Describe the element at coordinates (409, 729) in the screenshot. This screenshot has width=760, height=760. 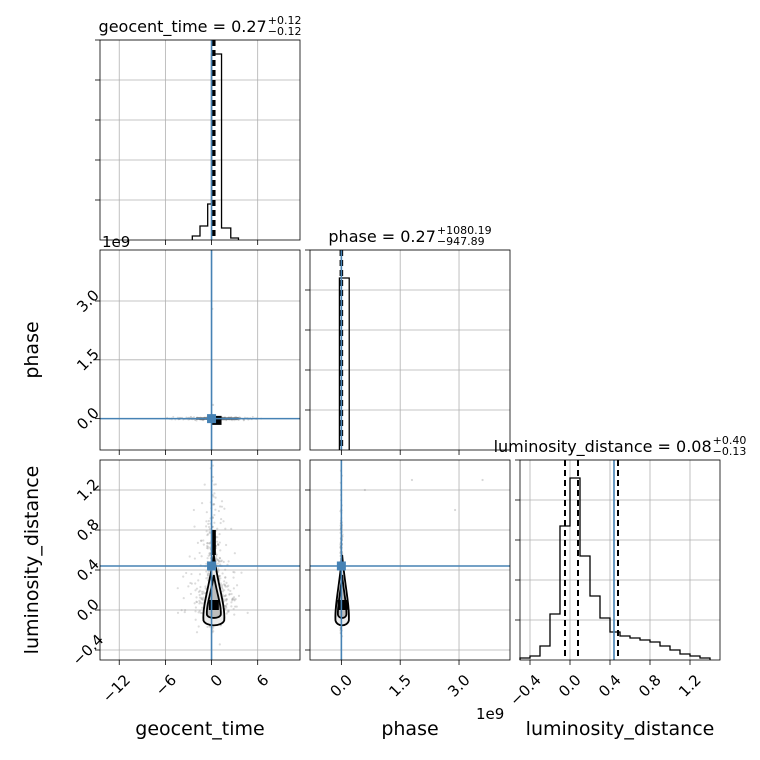
I see `xlabel-phase: phase` at that location.